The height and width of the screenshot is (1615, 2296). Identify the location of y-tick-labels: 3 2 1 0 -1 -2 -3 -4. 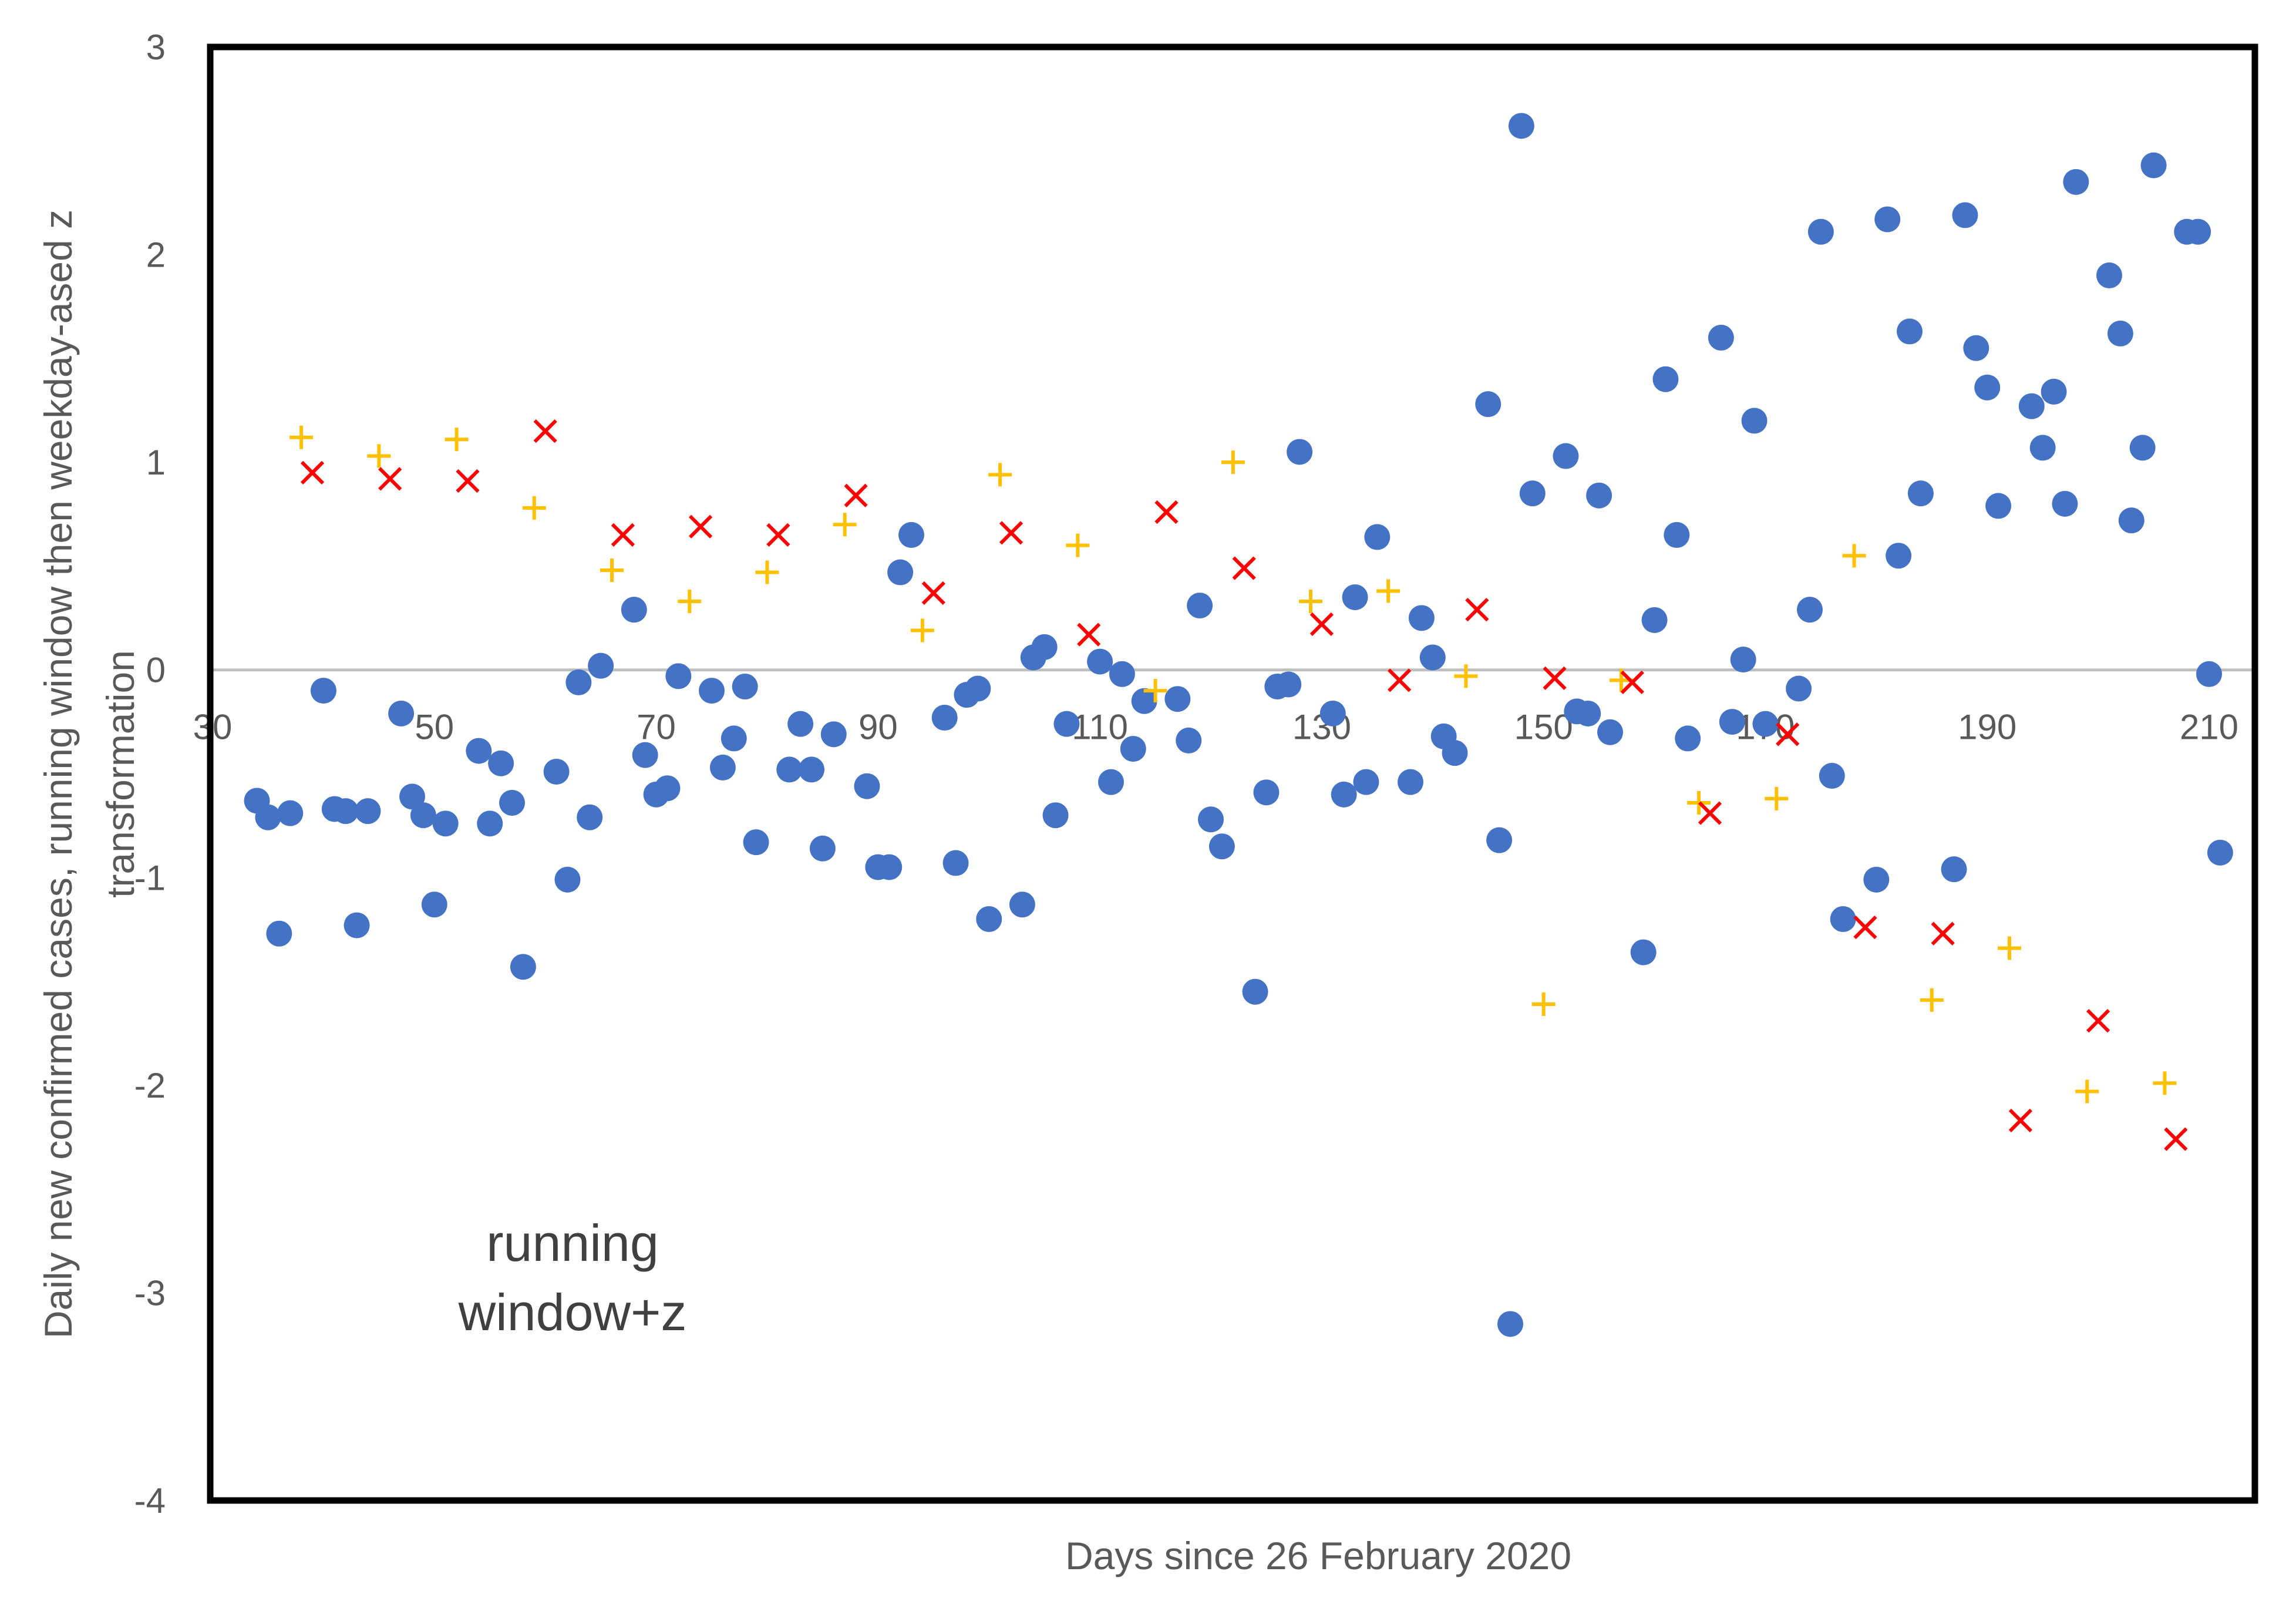
(150, 774).